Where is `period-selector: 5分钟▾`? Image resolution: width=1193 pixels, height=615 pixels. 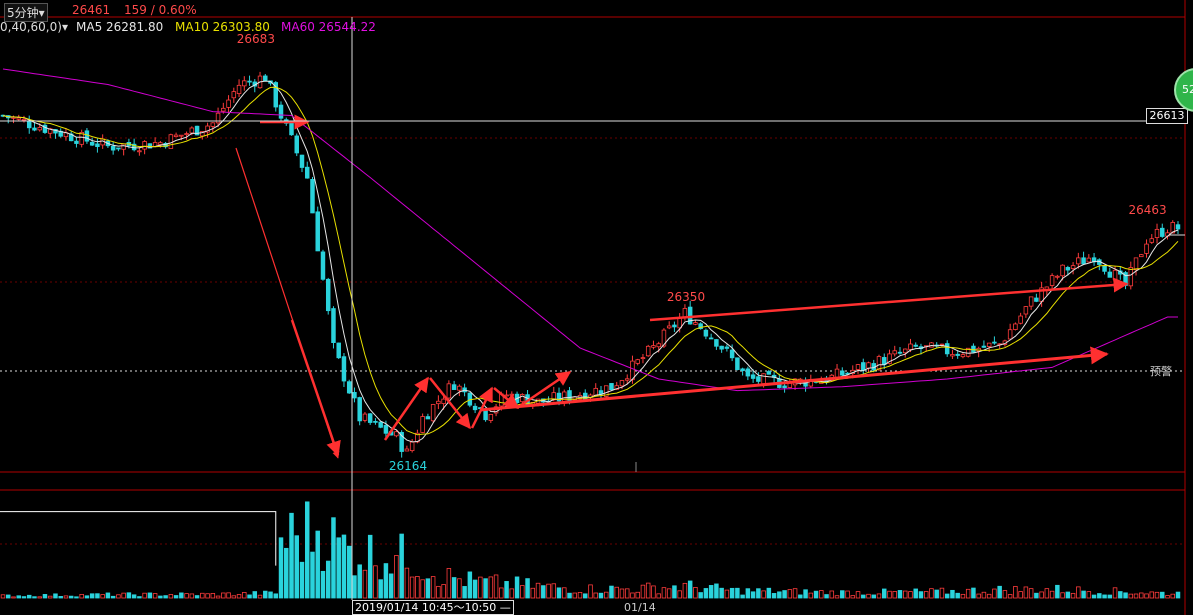 period-selector: 5分钟▾ is located at coordinates (26, 12).